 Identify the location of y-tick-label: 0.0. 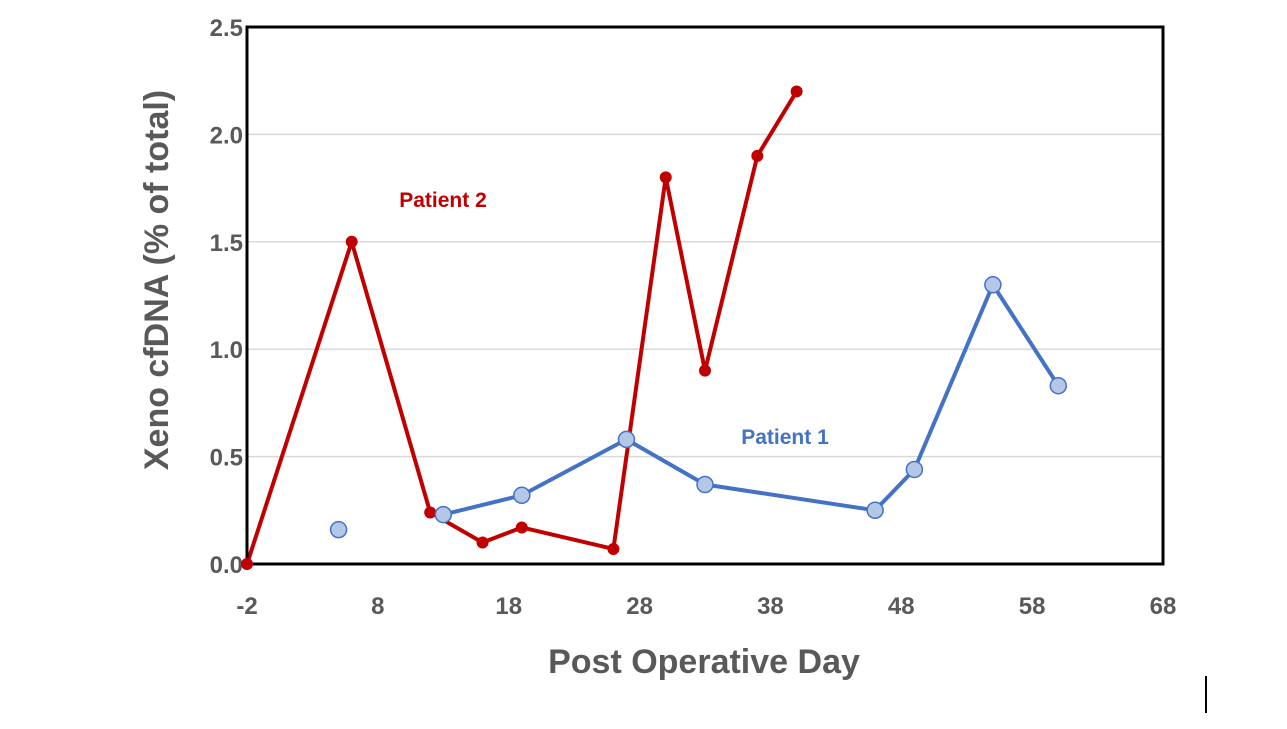
(226, 565).